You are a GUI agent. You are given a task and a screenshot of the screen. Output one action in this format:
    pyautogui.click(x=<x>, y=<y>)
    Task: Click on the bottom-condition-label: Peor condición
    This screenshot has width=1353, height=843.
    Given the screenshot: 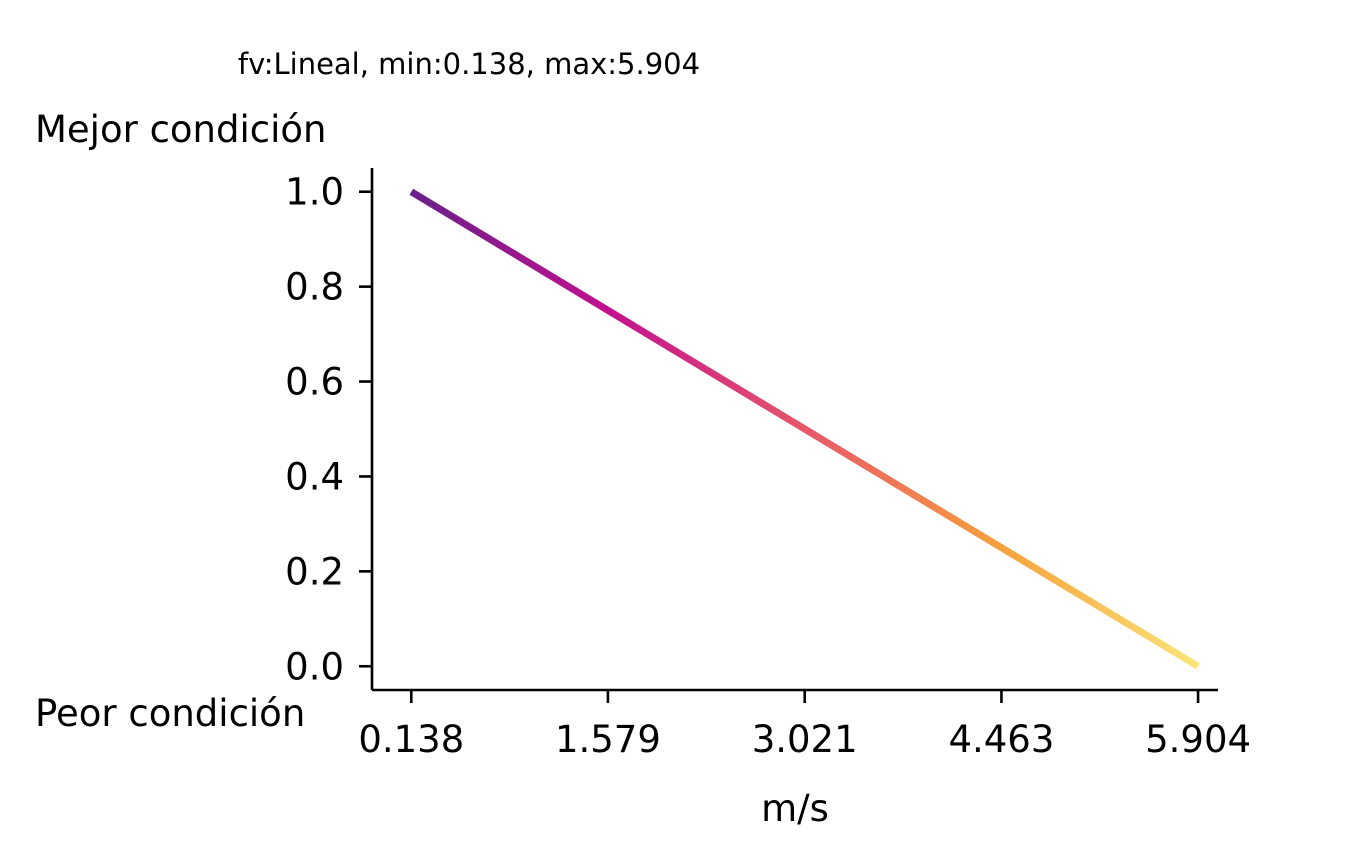 What is the action you would take?
    pyautogui.click(x=170, y=713)
    